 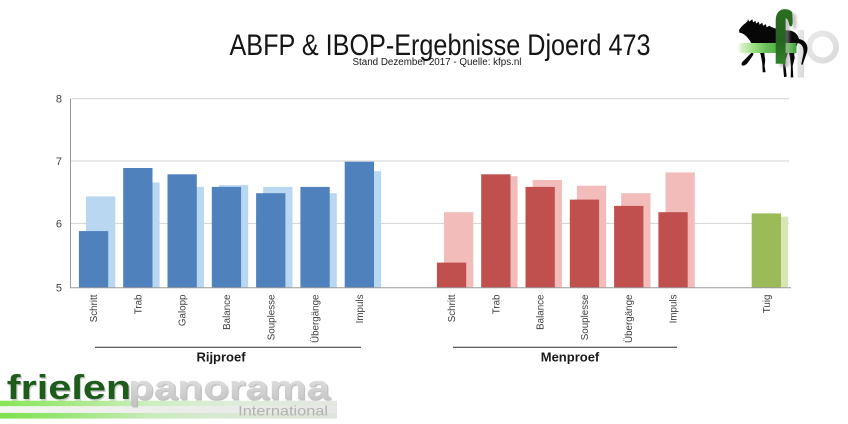 I want to click on svg-text: Galopp, so click(x=183, y=310).